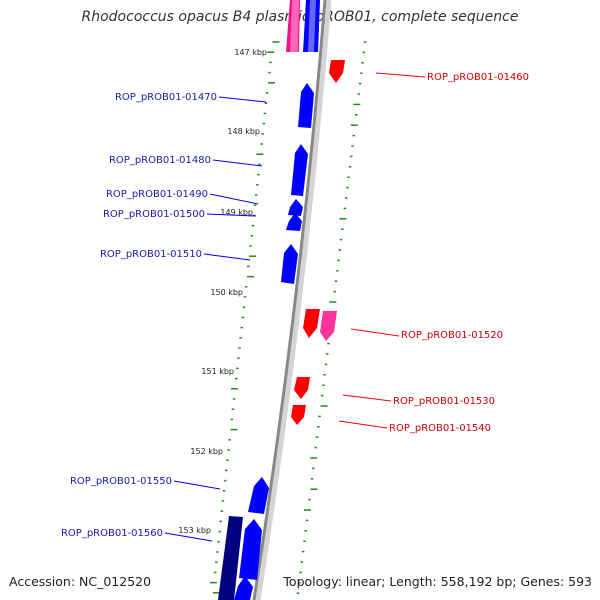 This screenshot has width=600, height=600. What do you see at coordinates (444, 401) in the screenshot?
I see `gene-label-minus: ROP_pROB01-01530` at bounding box center [444, 401].